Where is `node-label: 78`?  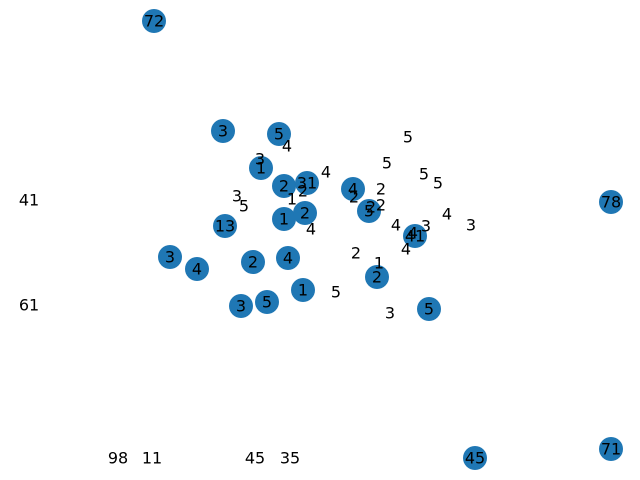 node-label: 78 is located at coordinates (611, 202).